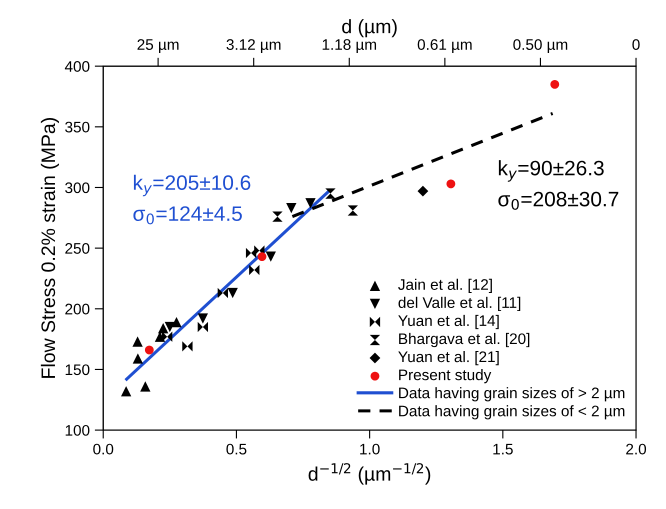 The width and height of the screenshot is (666, 509). What do you see at coordinates (103, 449) in the screenshot?
I see `x-tick-label: 0.0` at bounding box center [103, 449].